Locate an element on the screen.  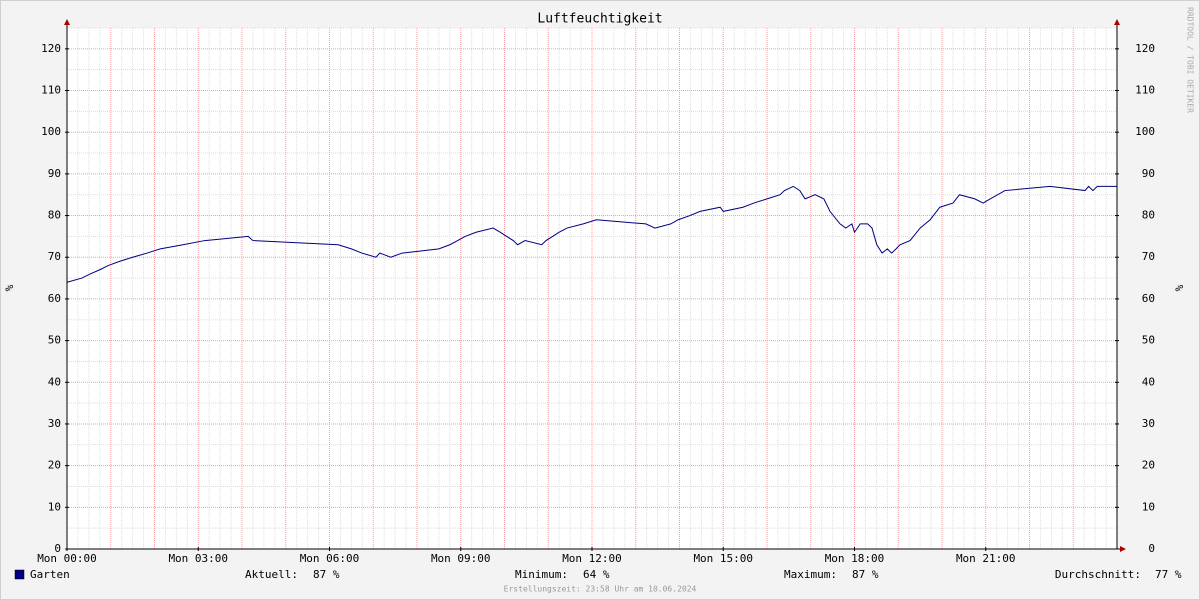
marks is located at coordinates (591, 234).